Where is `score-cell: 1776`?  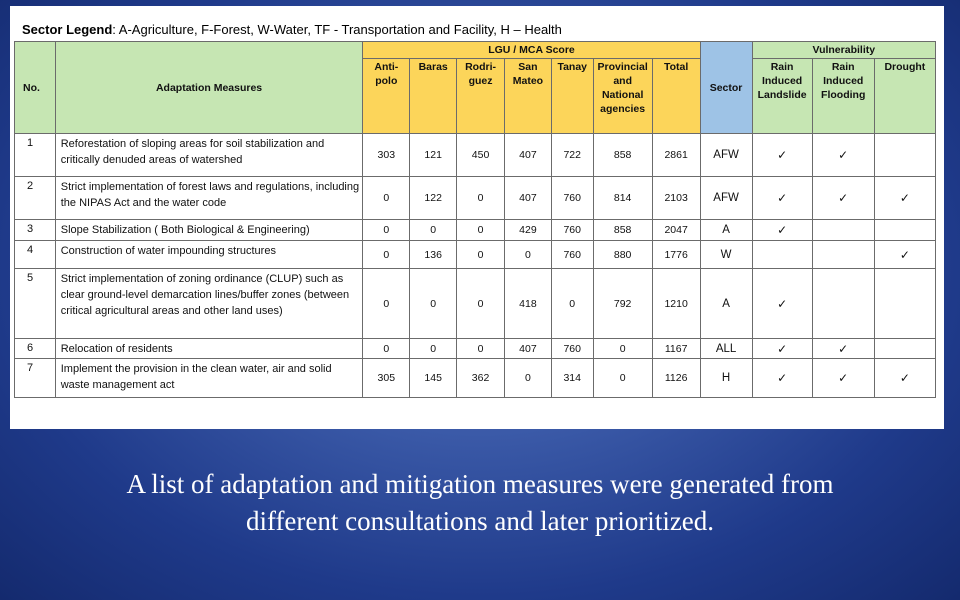 score-cell: 1776 is located at coordinates (676, 254).